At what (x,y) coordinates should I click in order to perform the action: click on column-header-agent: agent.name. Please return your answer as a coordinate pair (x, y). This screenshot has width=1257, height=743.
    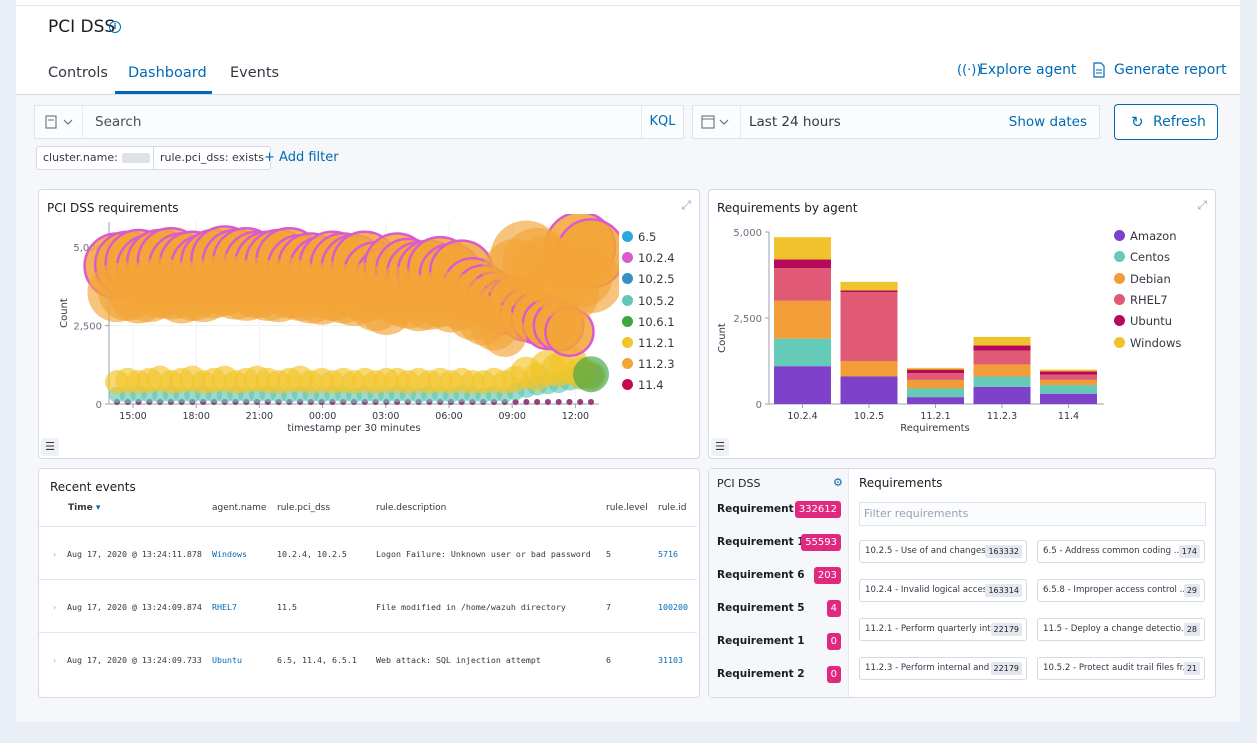
    Looking at the image, I should click on (239, 508).